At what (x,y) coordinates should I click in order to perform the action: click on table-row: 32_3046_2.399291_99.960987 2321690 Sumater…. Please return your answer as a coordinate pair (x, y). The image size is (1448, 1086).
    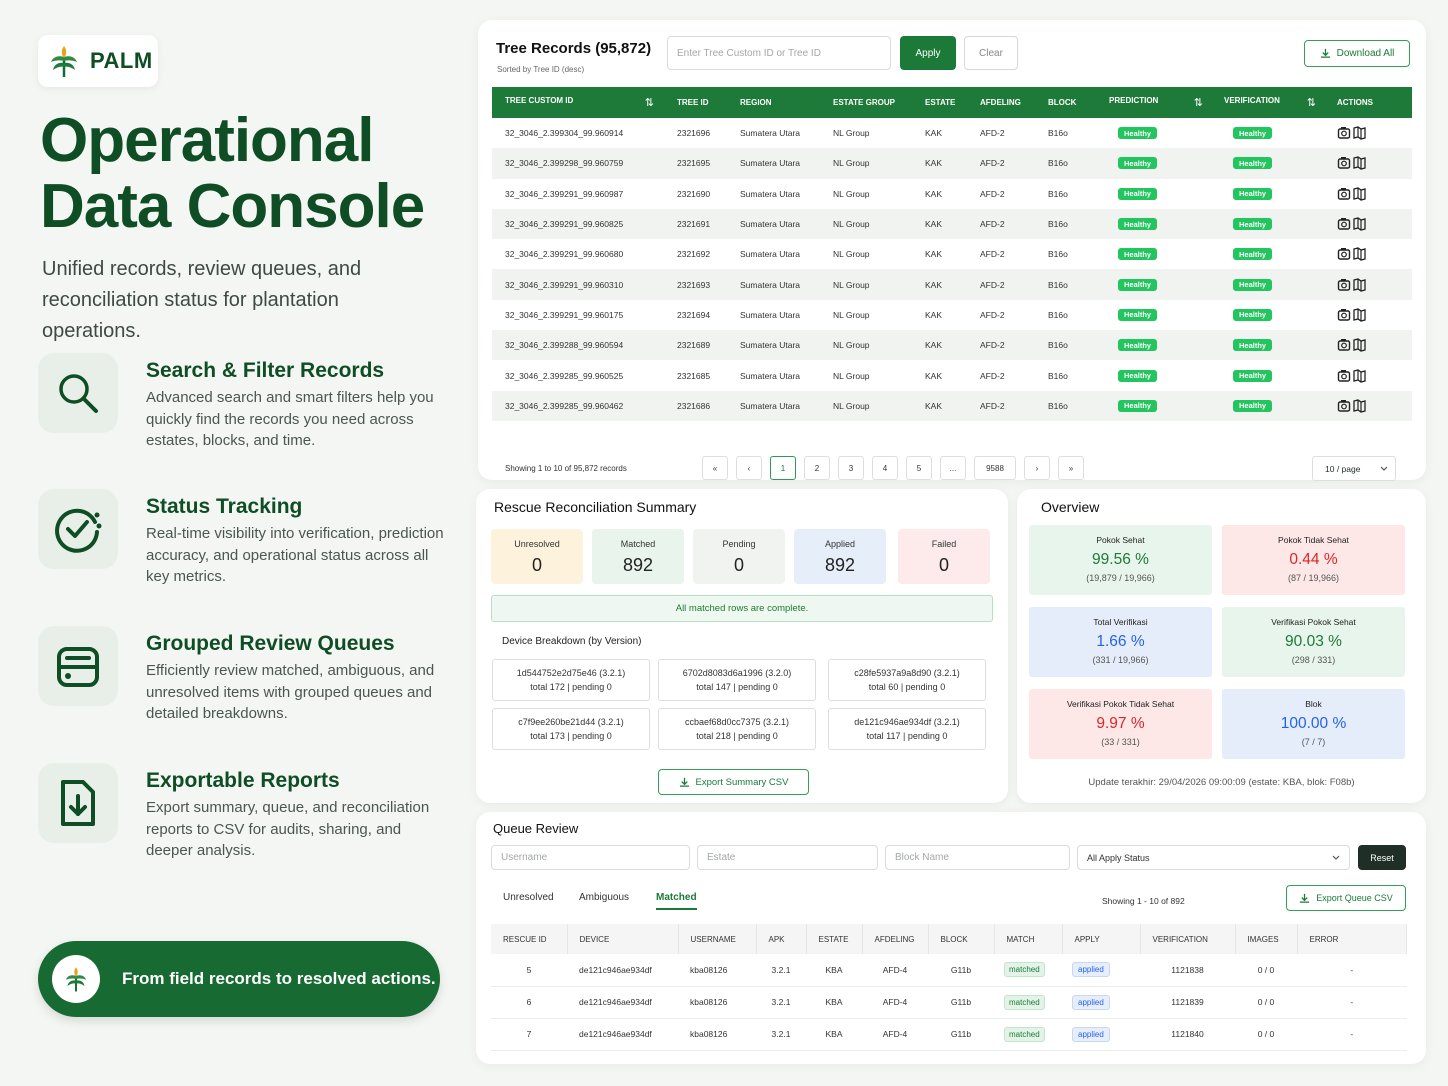
    Looking at the image, I should click on (952, 194).